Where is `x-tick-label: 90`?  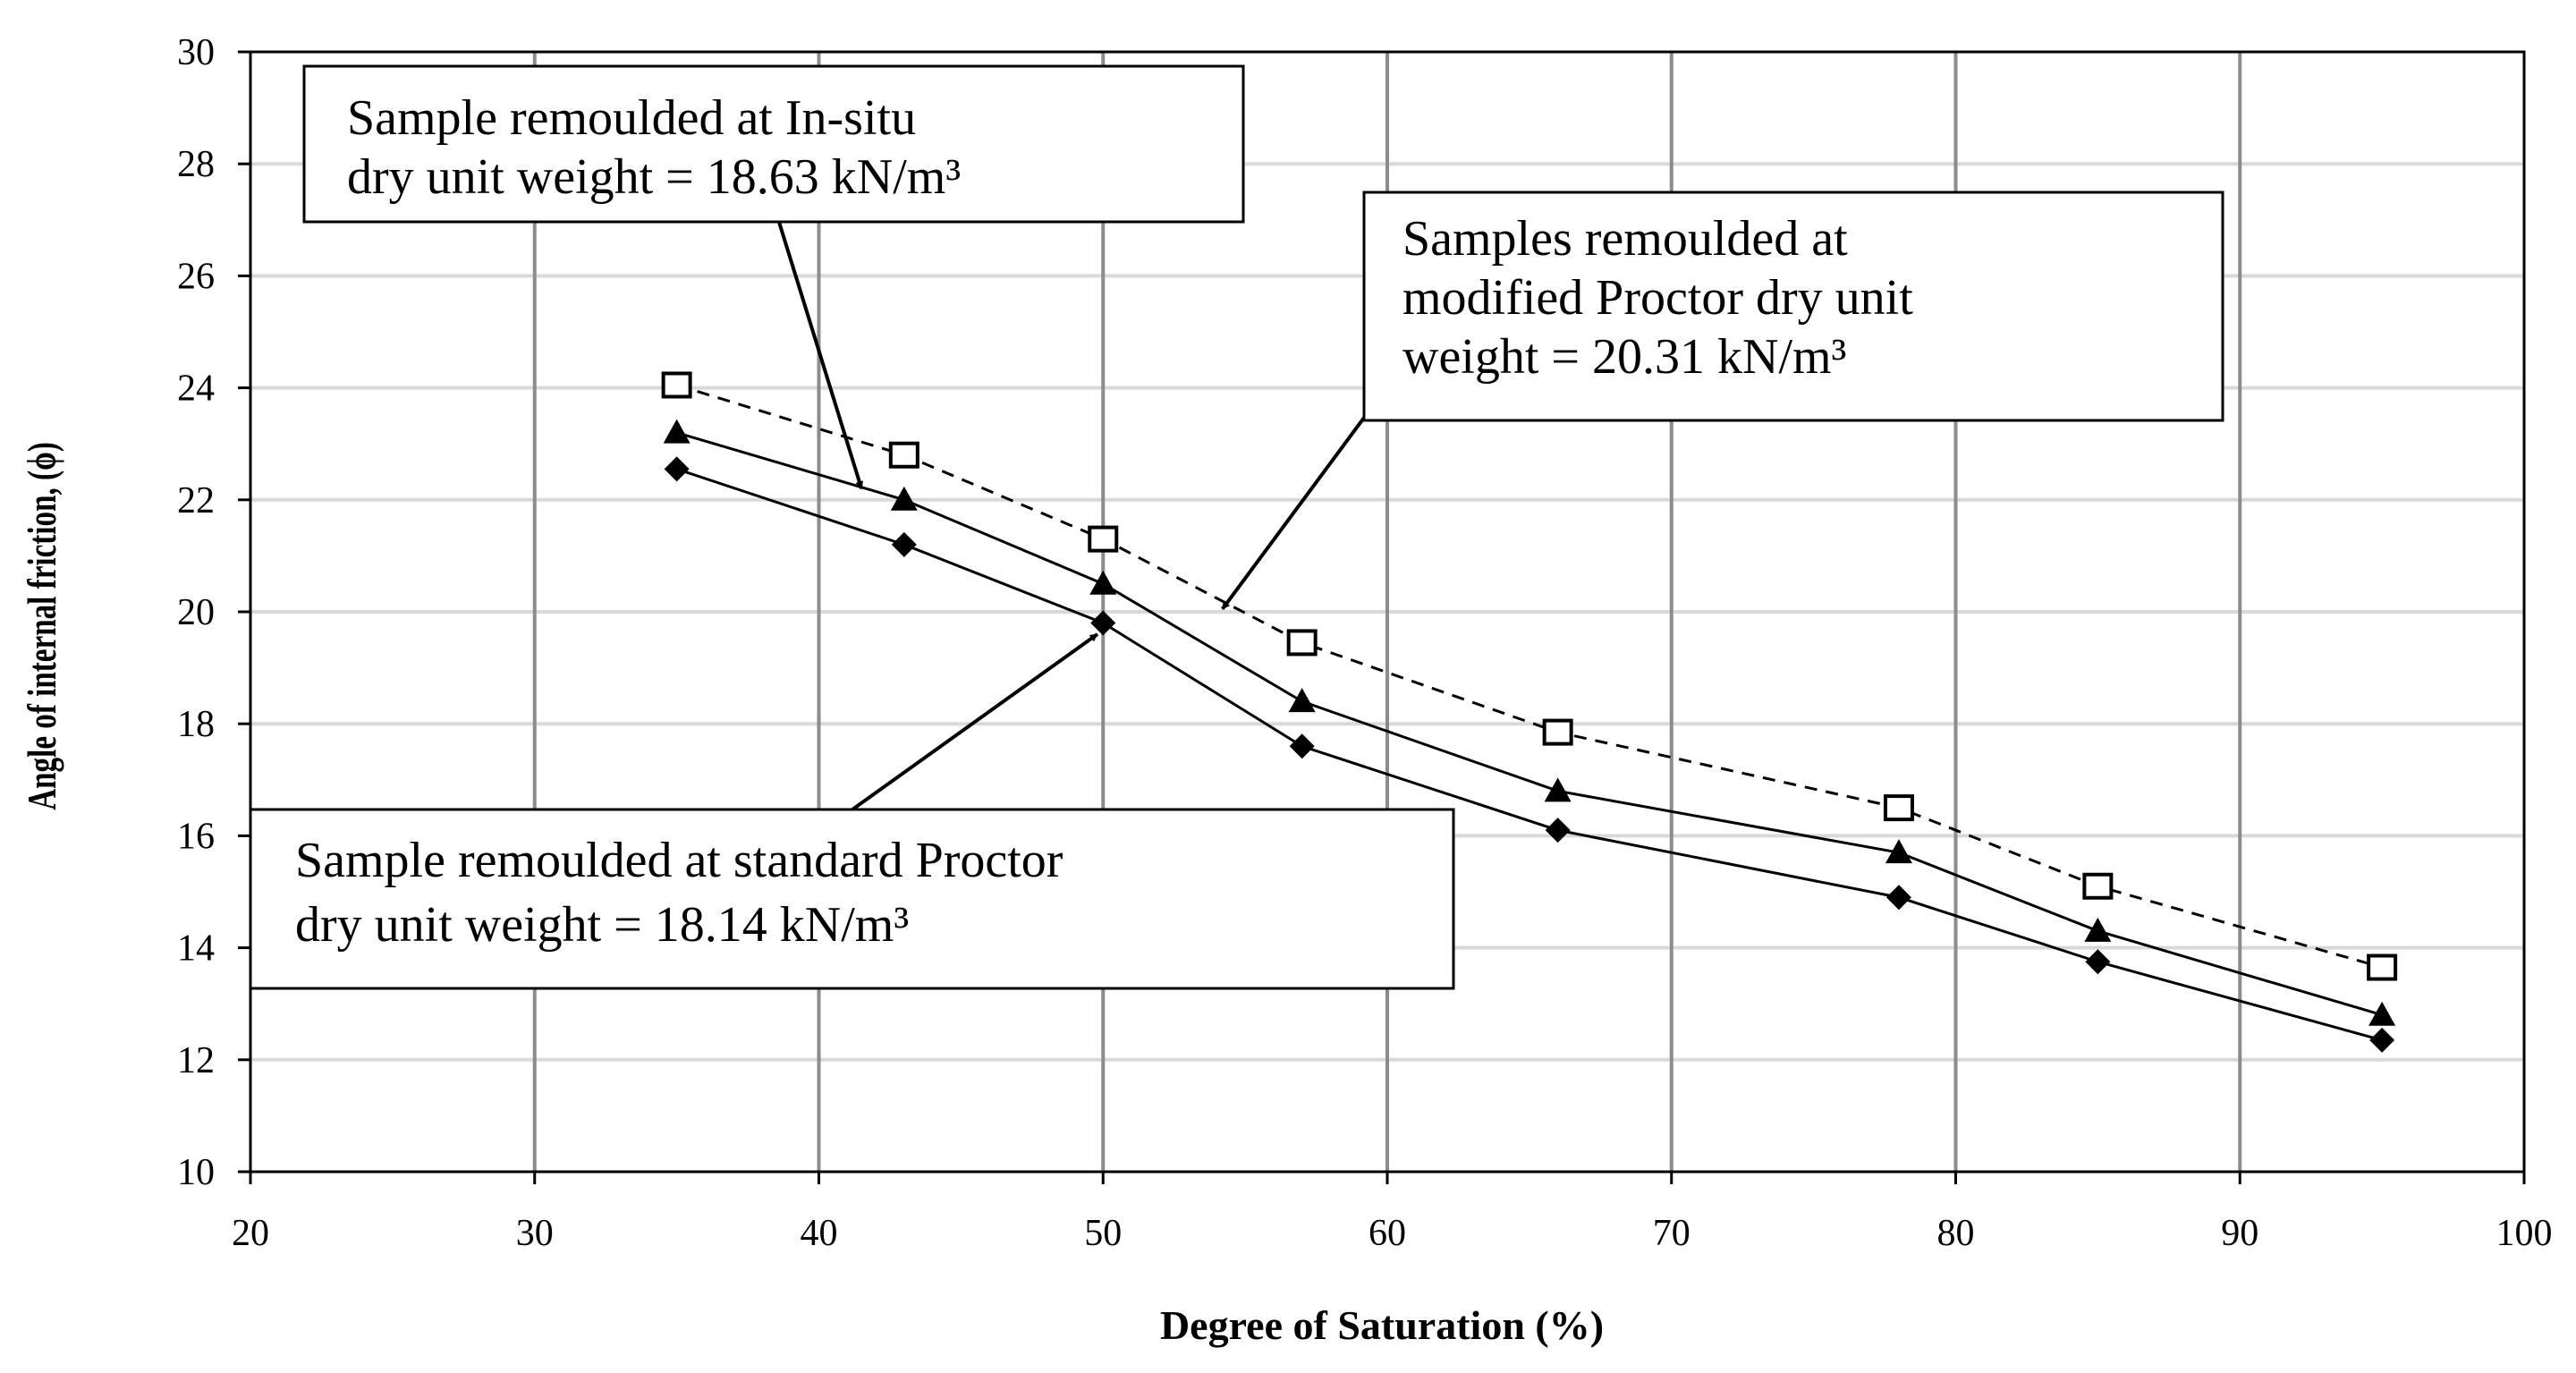
x-tick-label: 90 is located at coordinates (2239, 1233).